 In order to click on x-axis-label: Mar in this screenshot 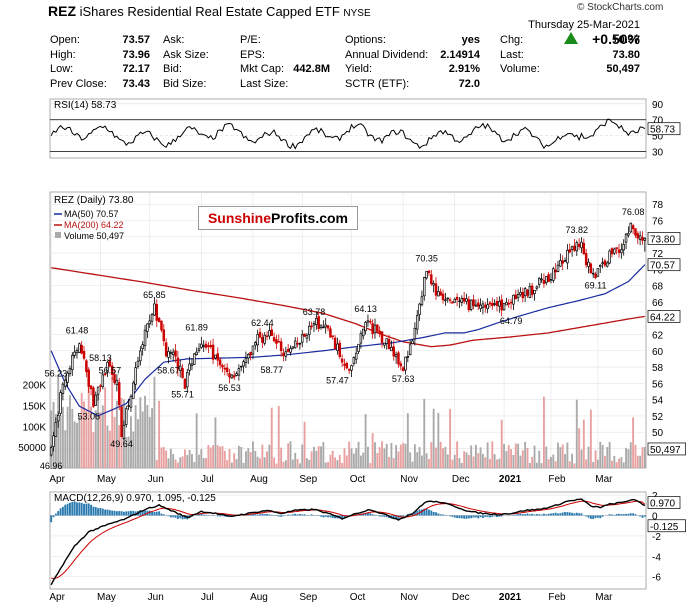, I will do `click(604, 479)`.